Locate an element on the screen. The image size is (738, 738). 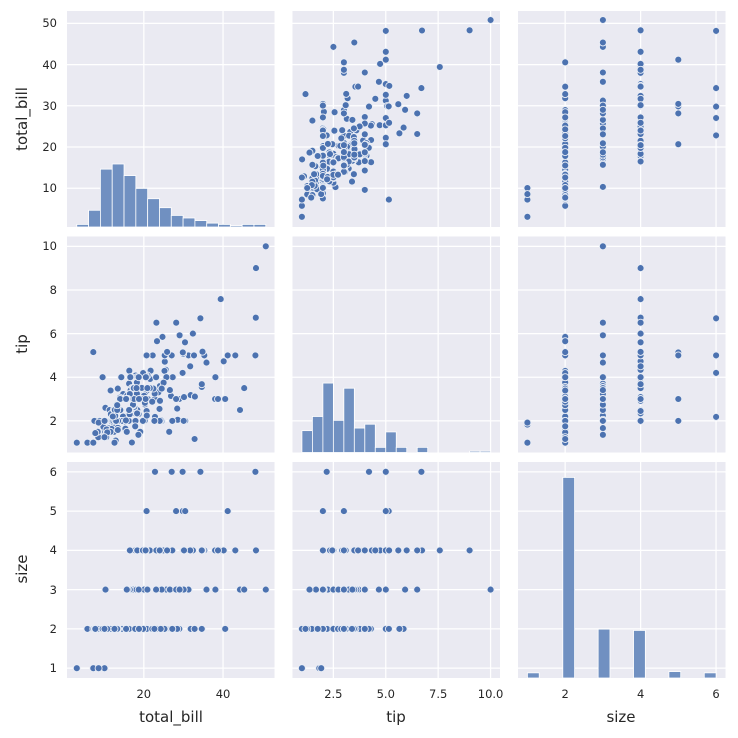
scatter-tip-vs-size is located at coordinates (622, 344).